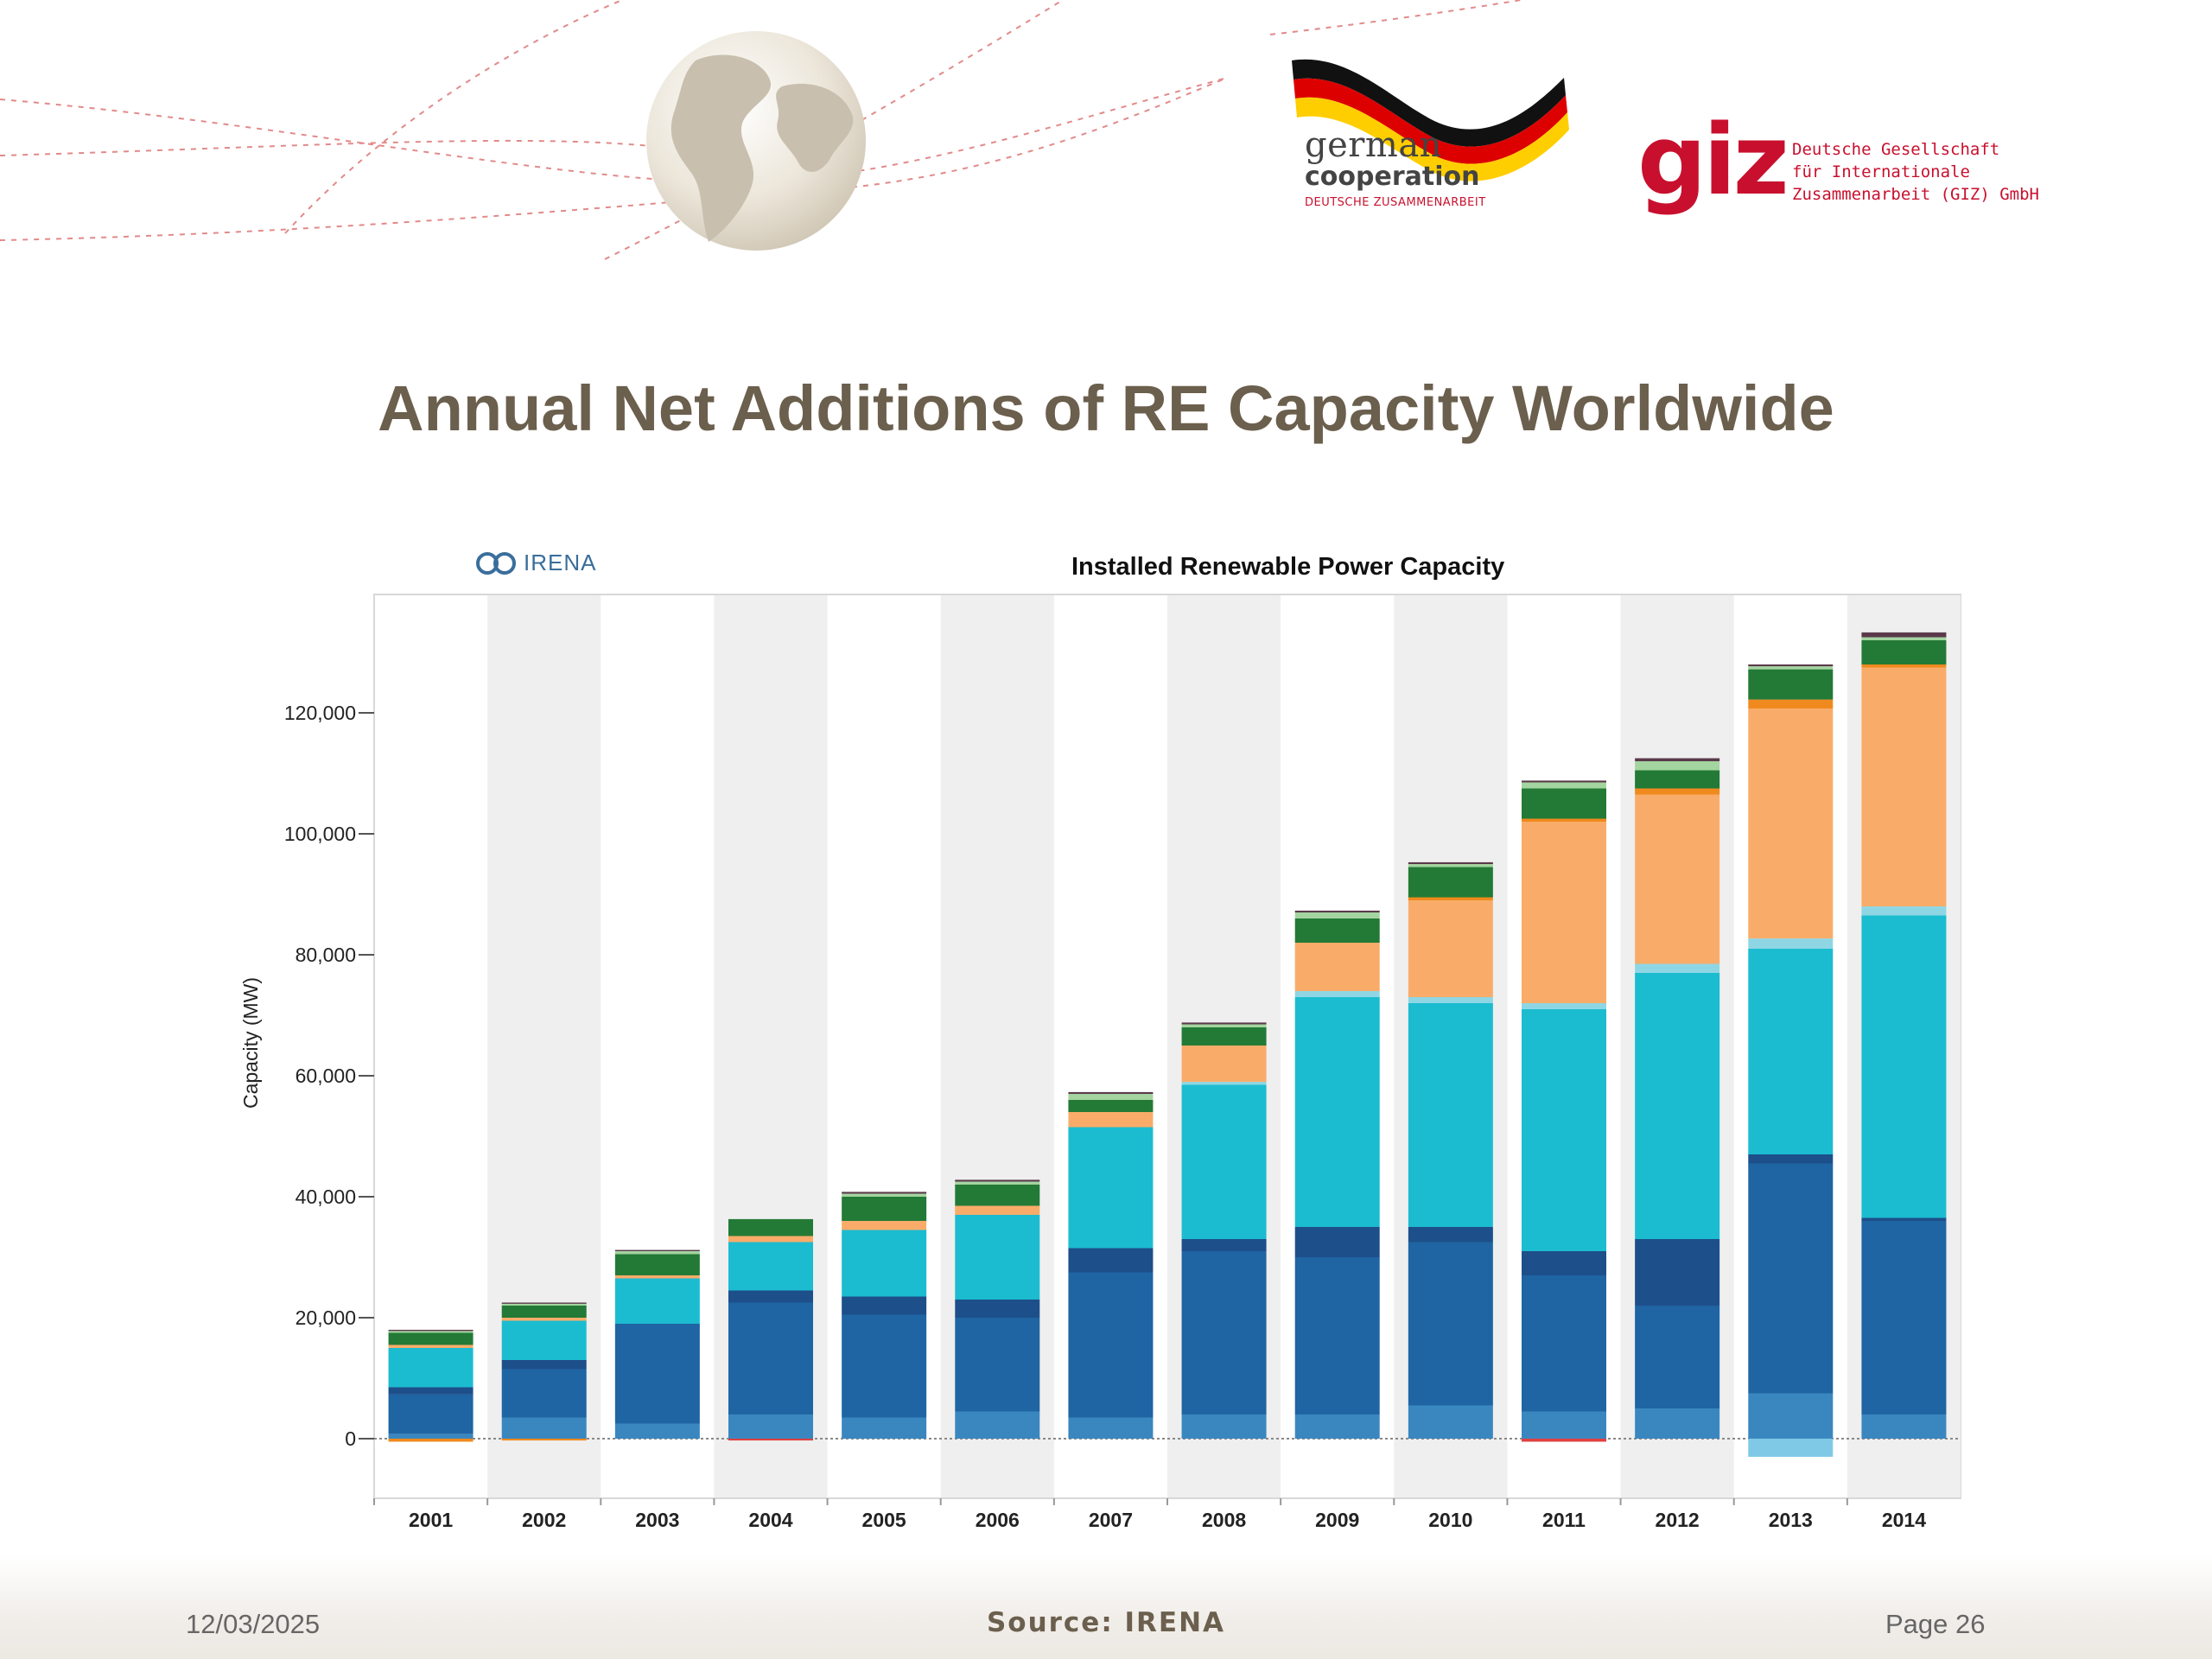 This screenshot has width=2212, height=1659. What do you see at coordinates (329, 1076) in the screenshot?
I see `y-axis: 0 20,000 40,000 60,000 80,000 100,000 120,000` at bounding box center [329, 1076].